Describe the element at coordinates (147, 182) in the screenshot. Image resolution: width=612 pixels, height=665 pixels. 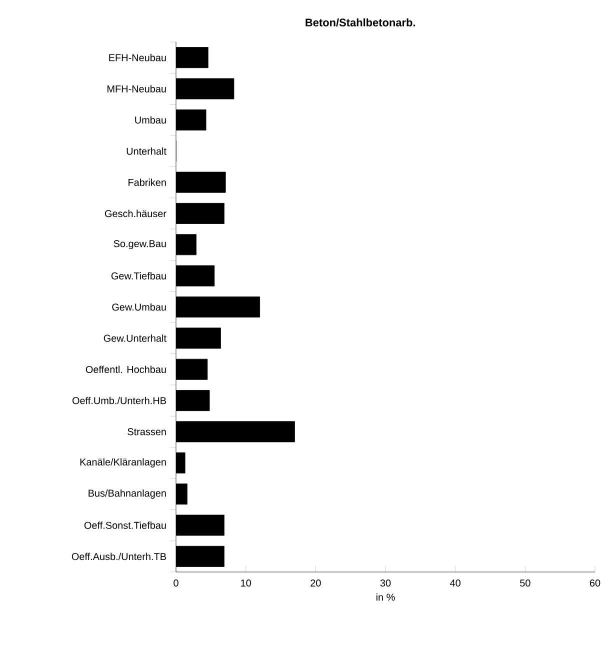
I see `y-tick-label: Fabriken` at that location.